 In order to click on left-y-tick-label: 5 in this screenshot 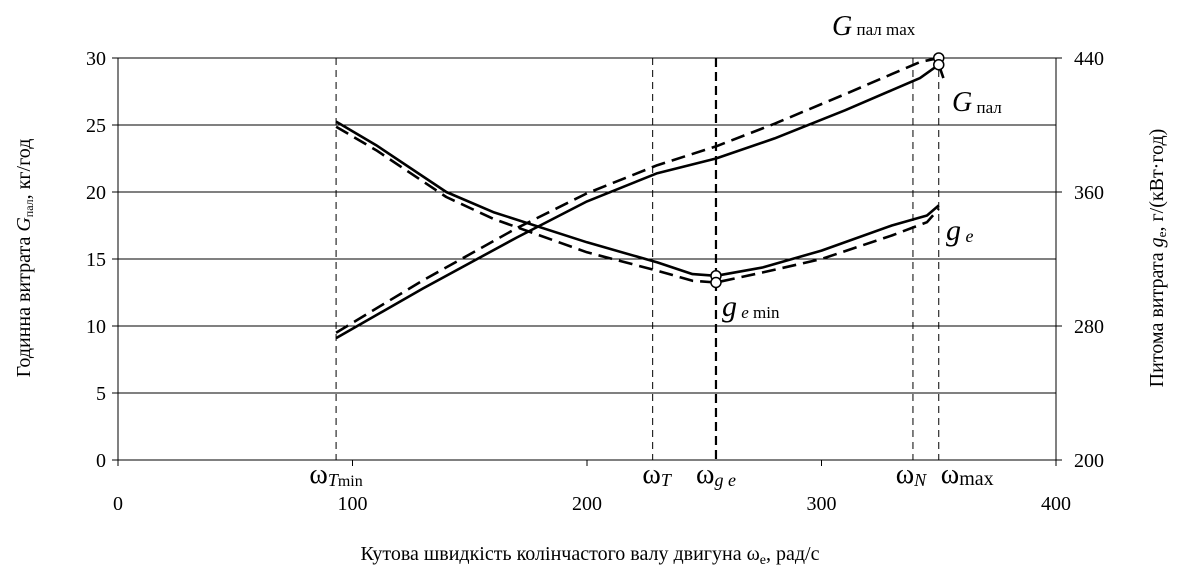, I will do `click(101, 394)`.